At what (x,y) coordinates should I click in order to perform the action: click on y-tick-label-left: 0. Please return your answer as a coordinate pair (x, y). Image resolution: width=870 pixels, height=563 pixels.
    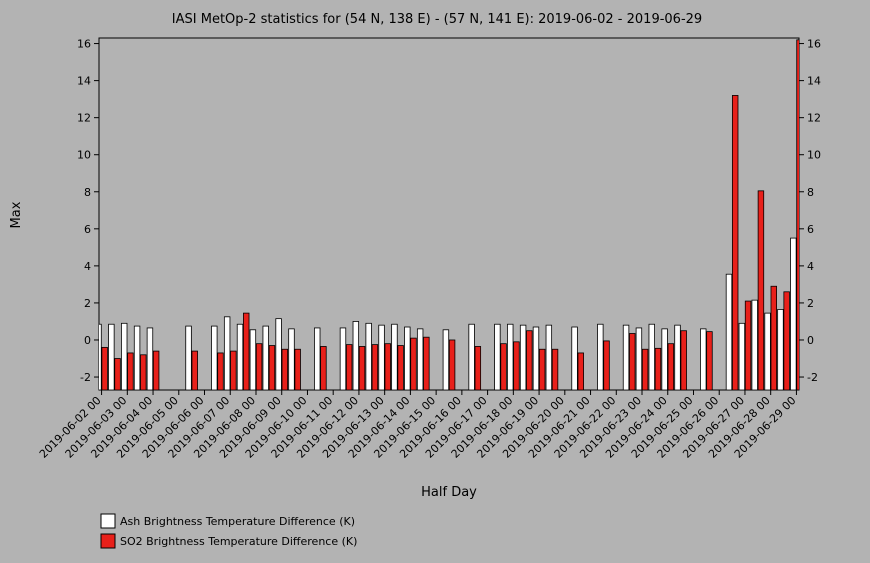
    Looking at the image, I should click on (87, 340).